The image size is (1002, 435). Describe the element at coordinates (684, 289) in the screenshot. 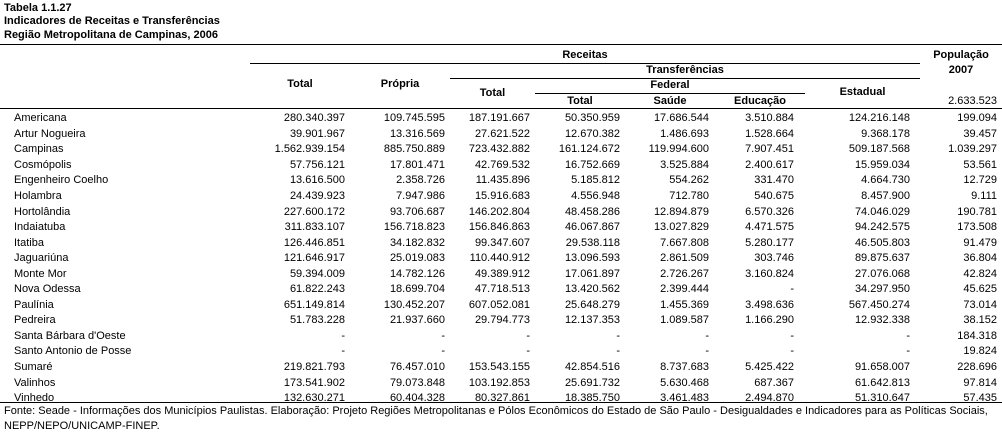

I see `row-saude: 2.399.444` at that location.